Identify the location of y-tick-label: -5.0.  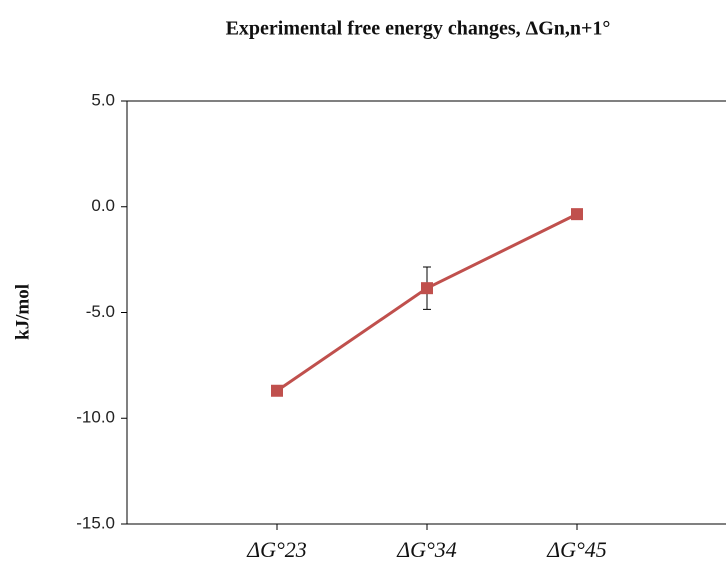
(100, 311).